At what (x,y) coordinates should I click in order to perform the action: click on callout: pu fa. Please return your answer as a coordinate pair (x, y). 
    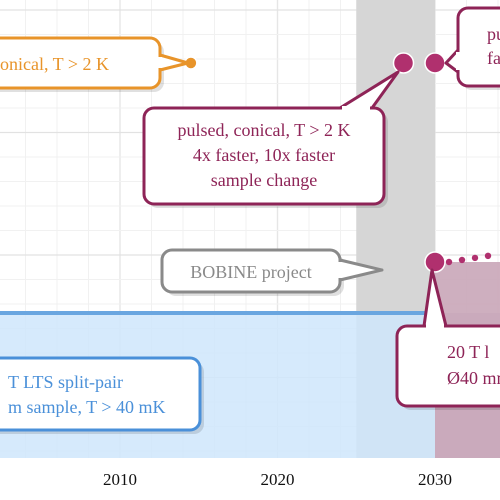
    Looking at the image, I should click on (472, 48).